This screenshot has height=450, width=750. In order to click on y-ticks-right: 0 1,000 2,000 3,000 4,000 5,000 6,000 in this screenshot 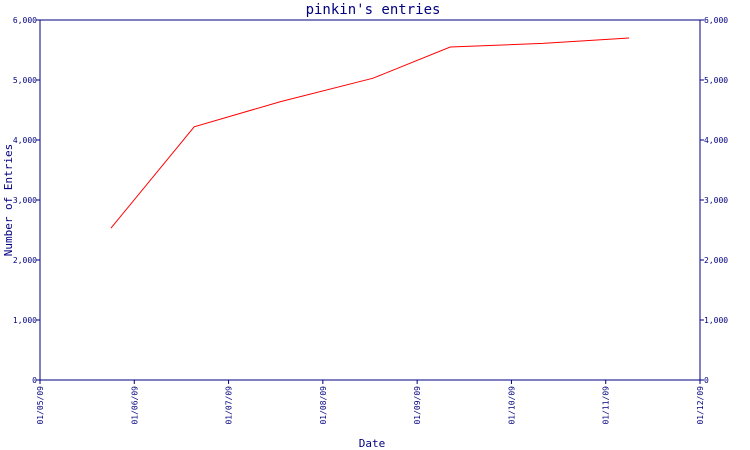, I will do `click(714, 200)`.